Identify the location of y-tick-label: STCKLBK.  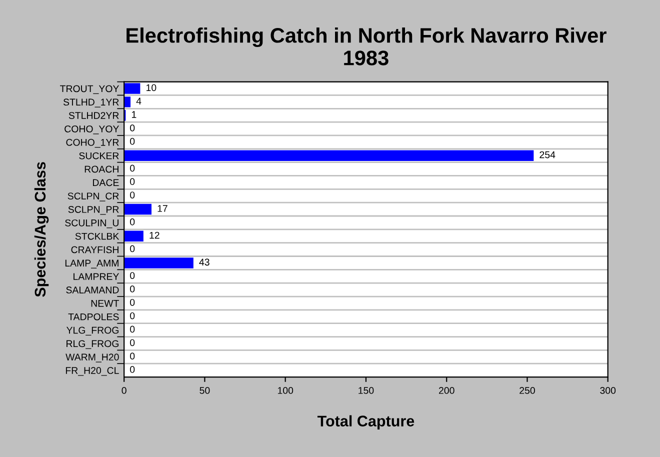
(97, 236).